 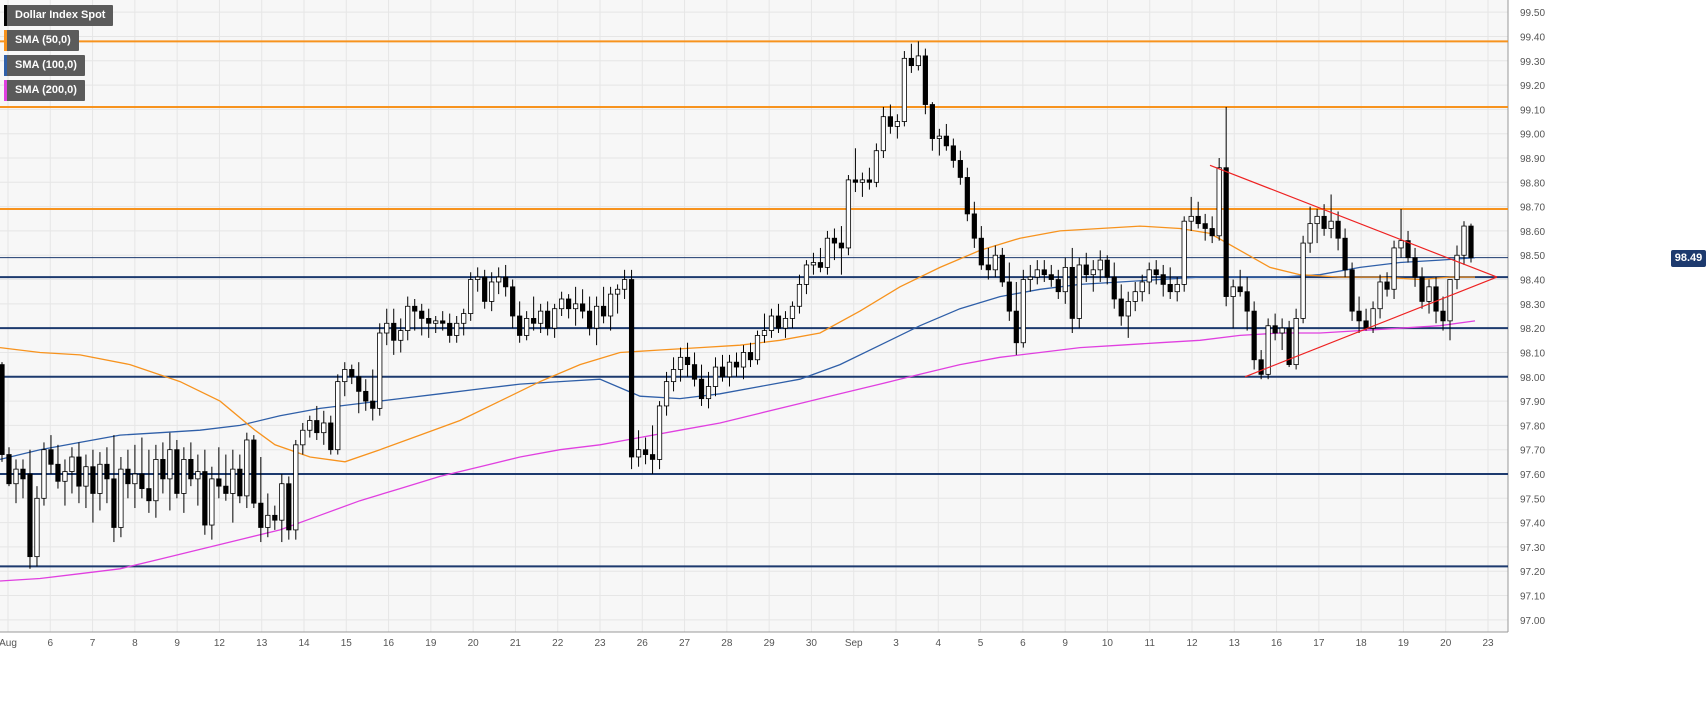 What do you see at coordinates (1532, 378) in the screenshot?
I see `y-tick-label: 98.00` at bounding box center [1532, 378].